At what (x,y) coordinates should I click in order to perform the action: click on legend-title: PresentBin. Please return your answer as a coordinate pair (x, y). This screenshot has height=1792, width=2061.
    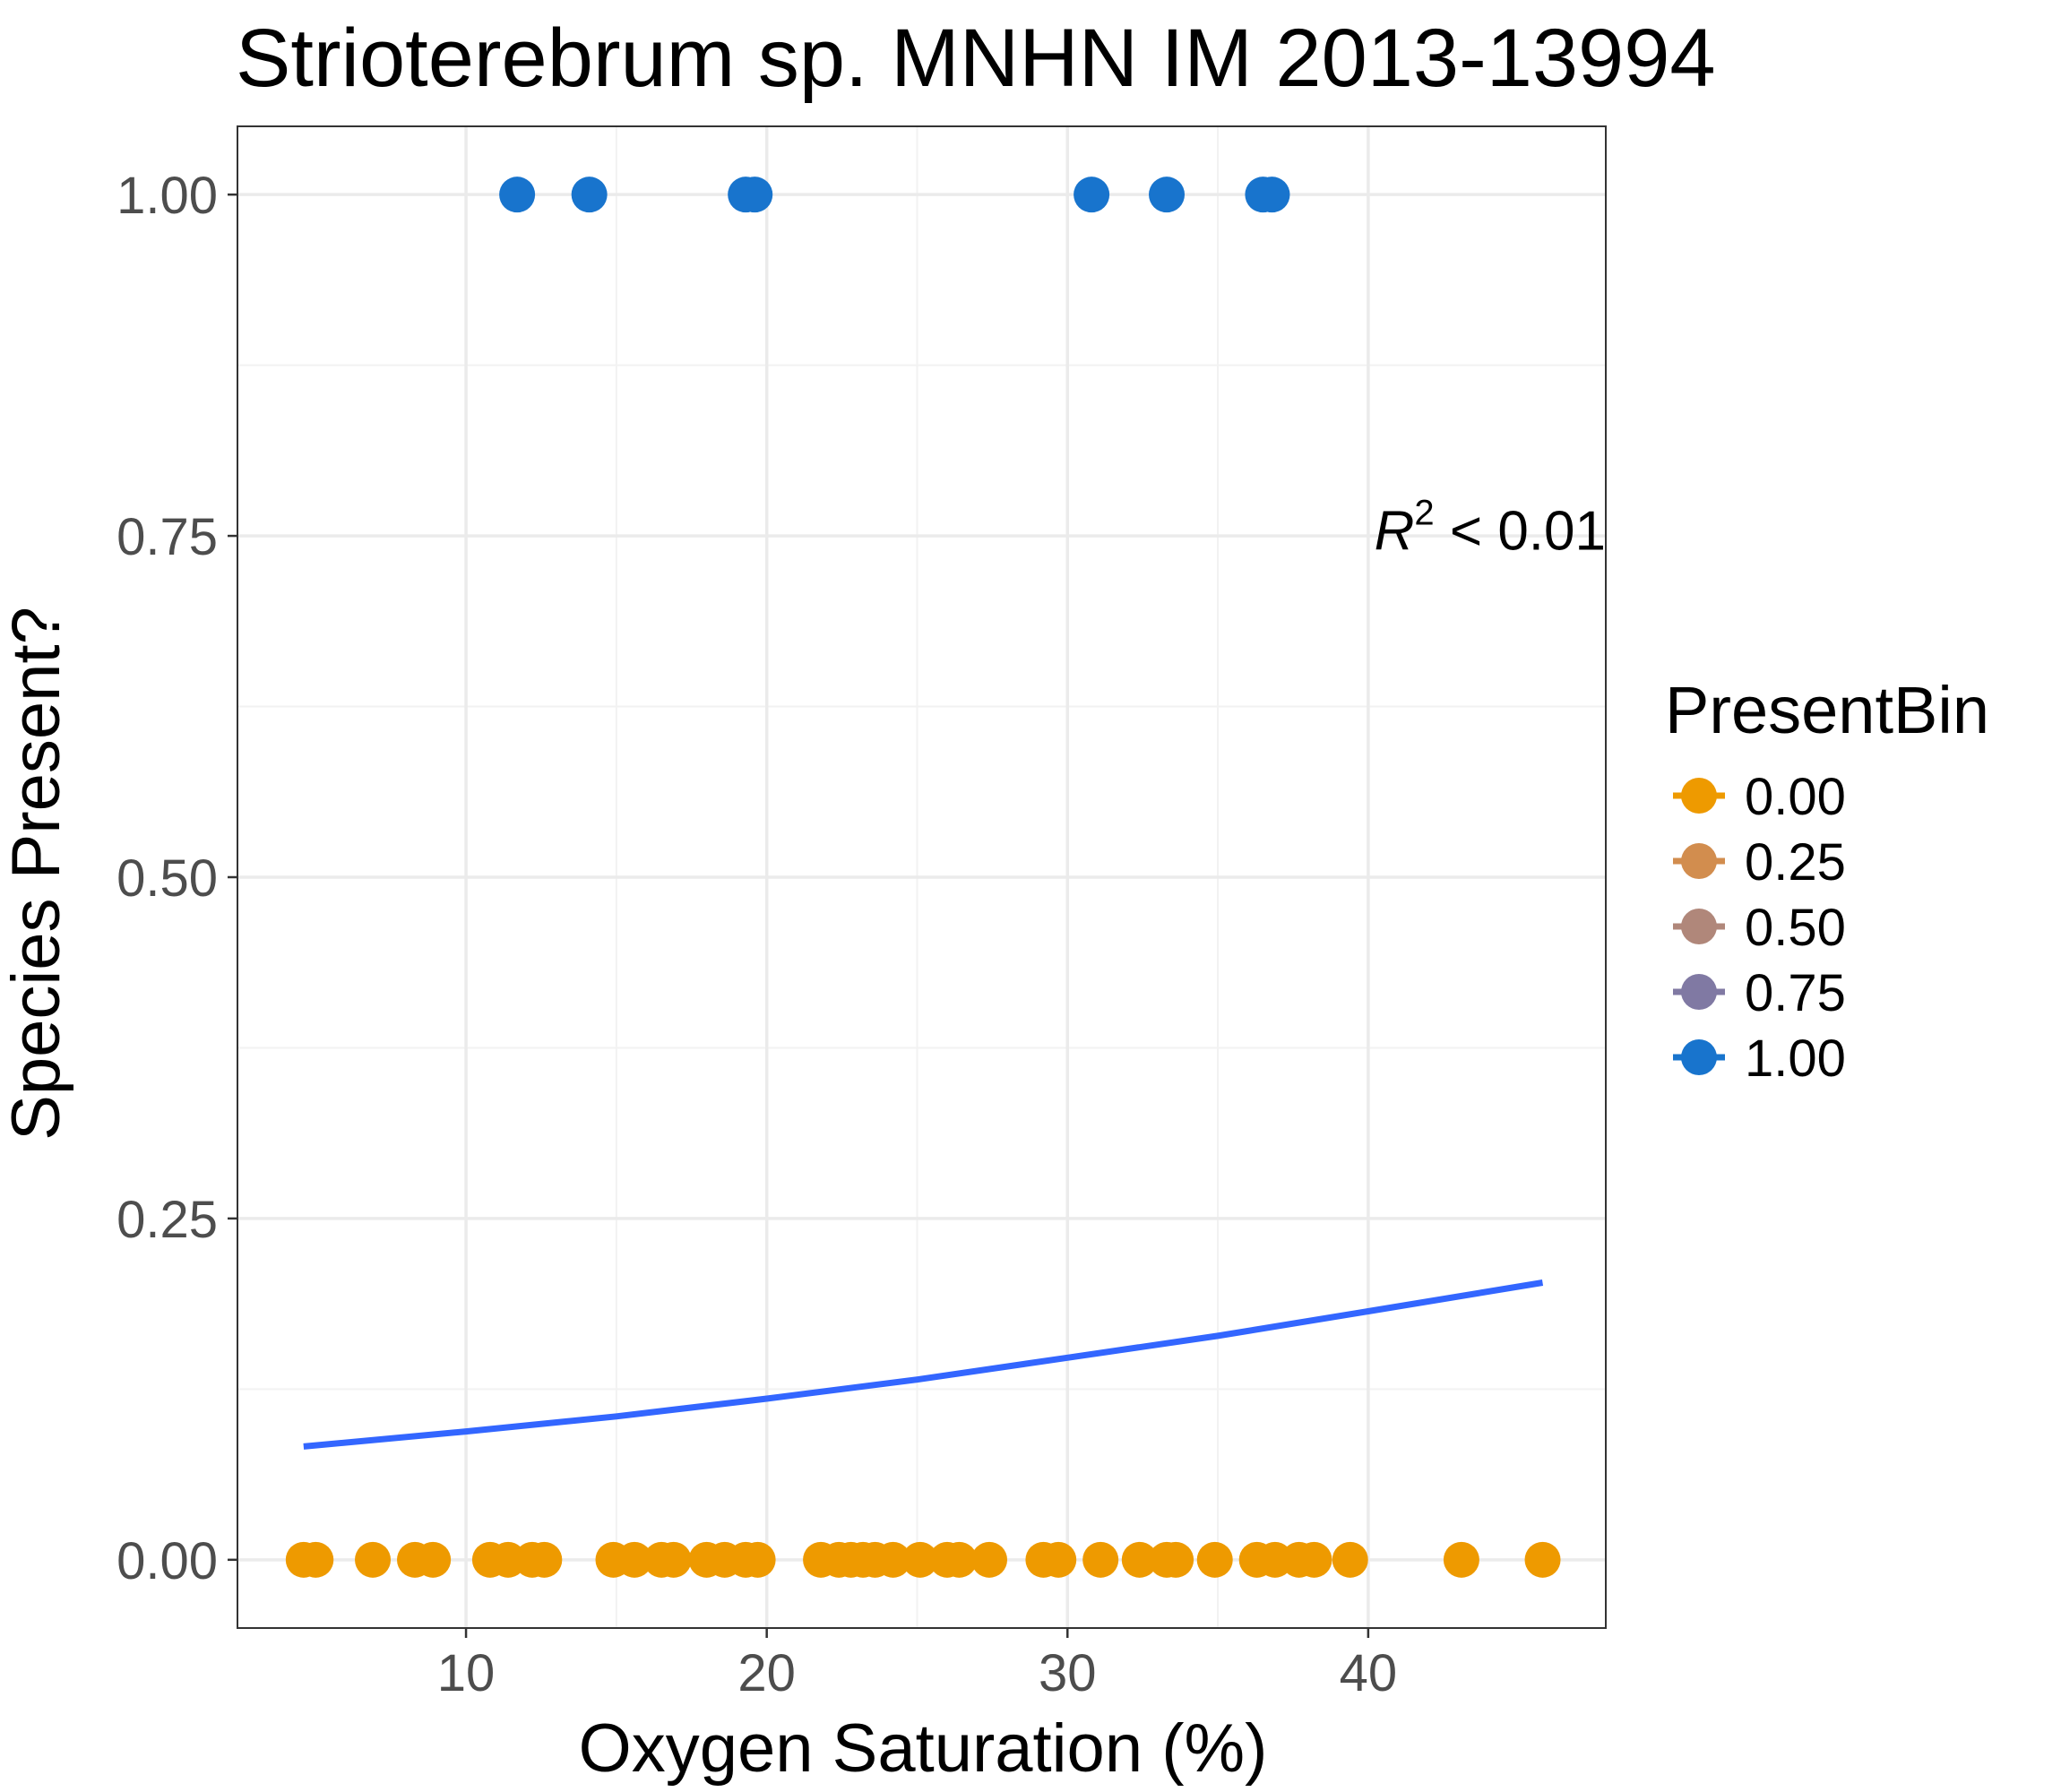
    Looking at the image, I should click on (1827, 710).